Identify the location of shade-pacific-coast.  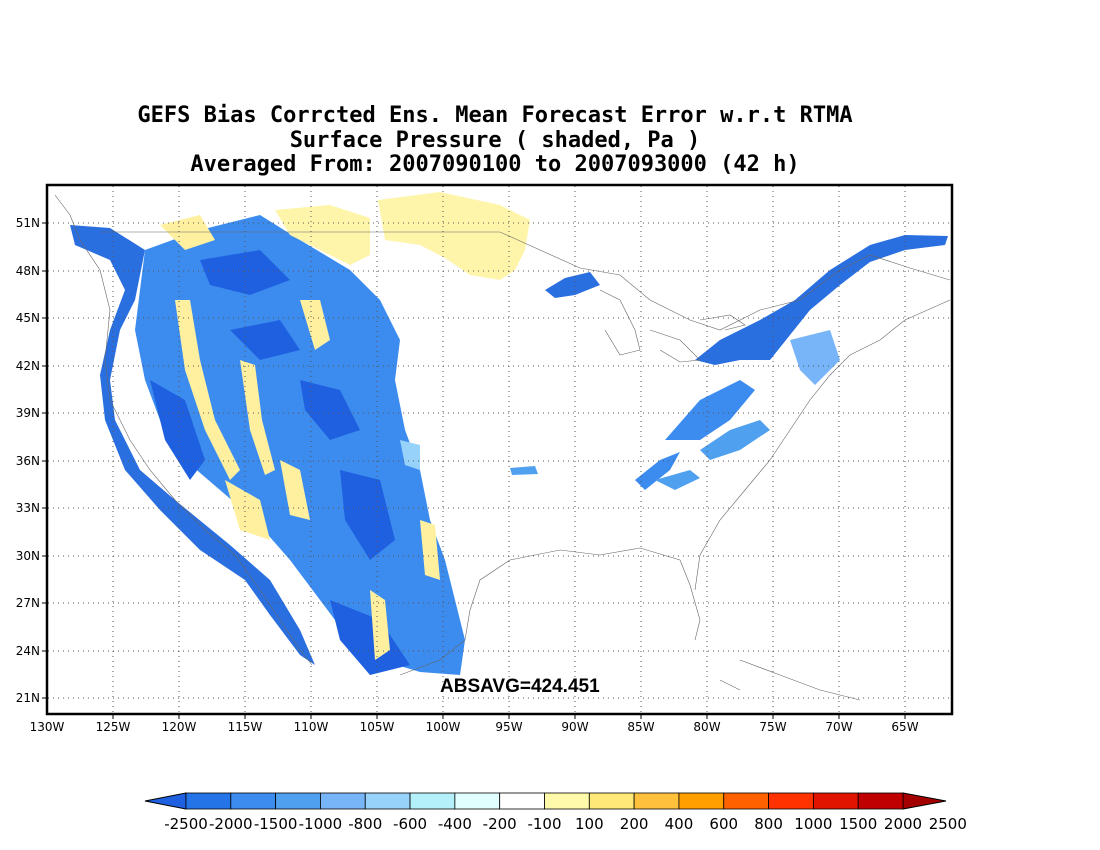
(192, 445).